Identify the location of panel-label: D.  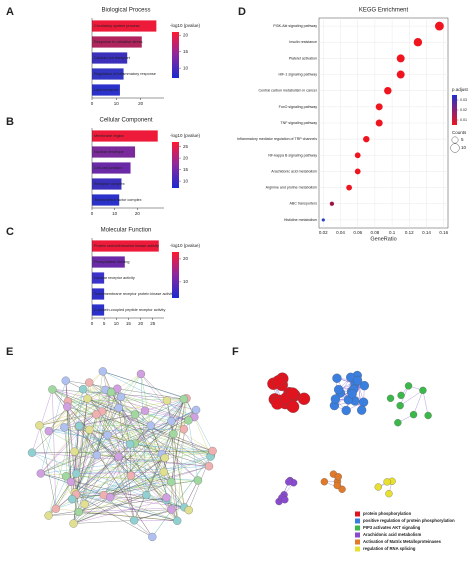
(242, 12).